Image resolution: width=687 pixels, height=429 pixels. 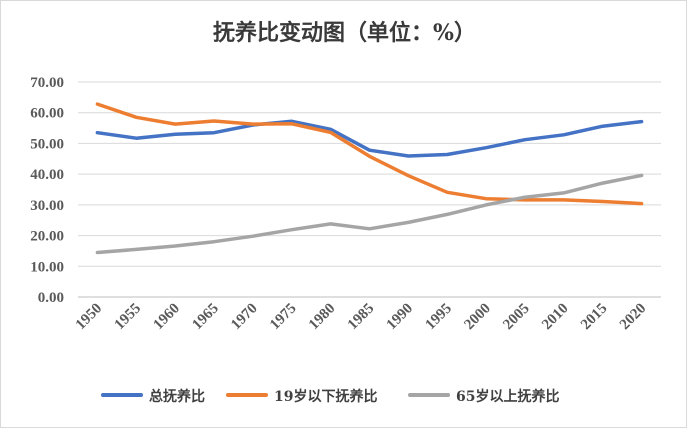 I want to click on x-tick-label: 2000, so click(x=477, y=317).